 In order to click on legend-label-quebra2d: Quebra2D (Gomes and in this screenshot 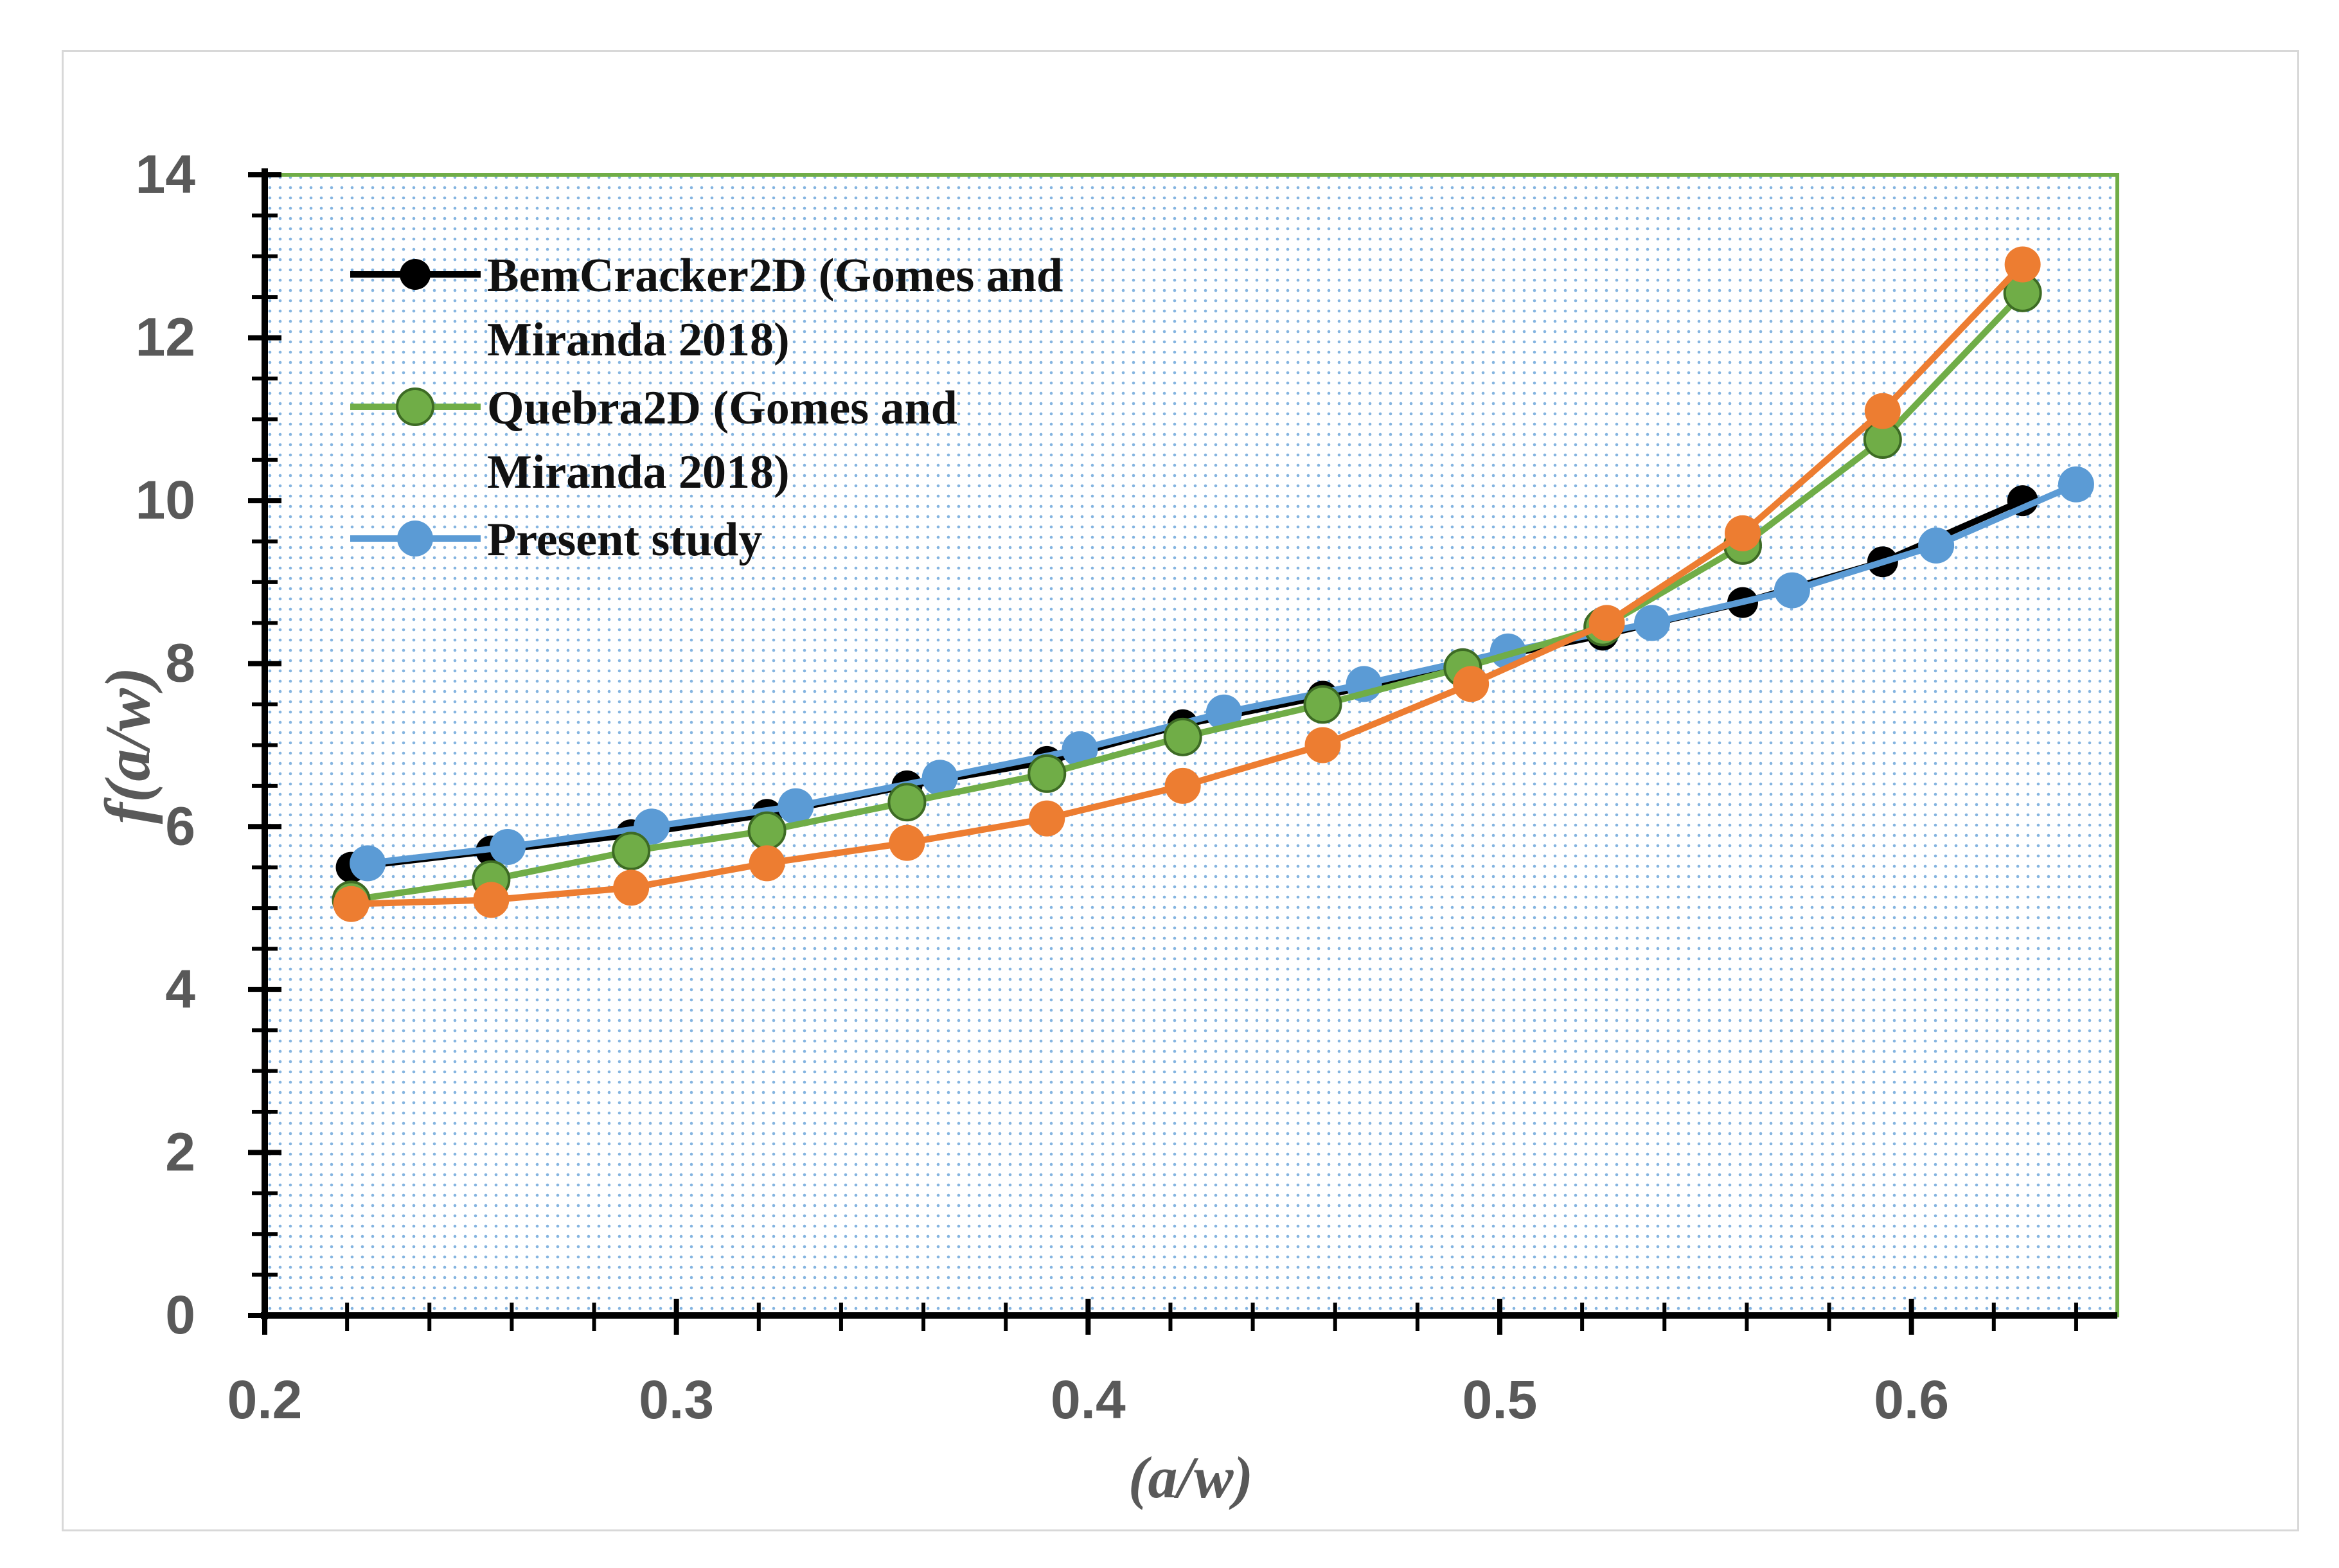, I will do `click(722, 408)`.